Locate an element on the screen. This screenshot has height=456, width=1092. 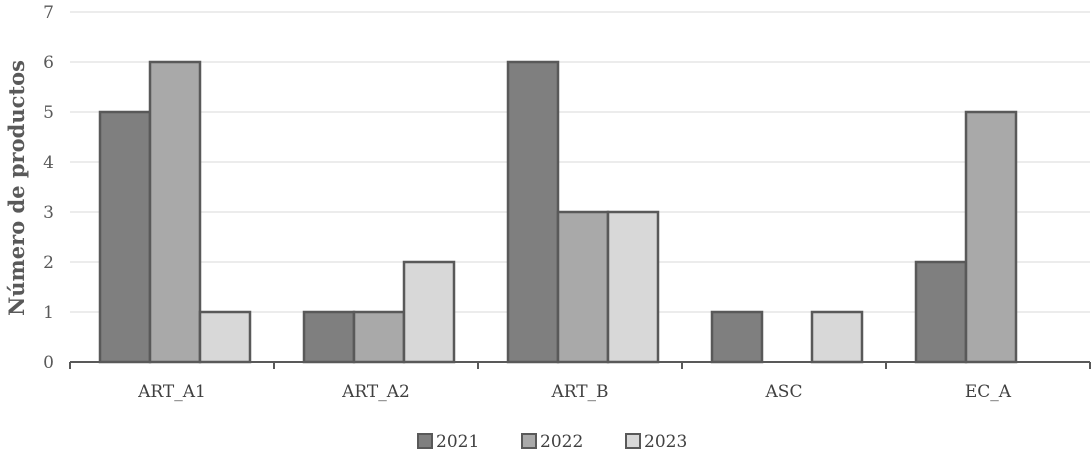
y-tick-label: 4 is located at coordinates (48, 163).